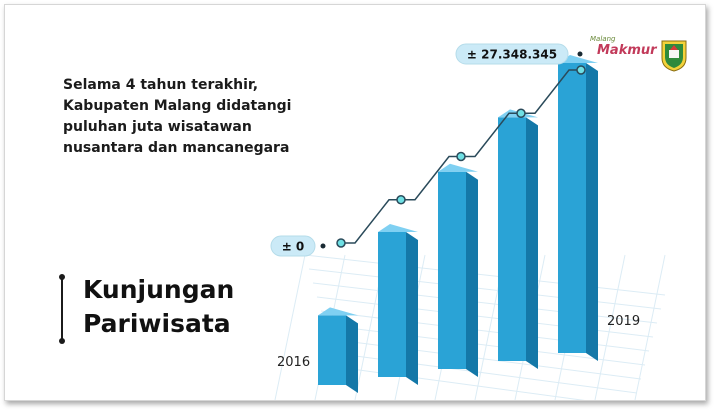 Image resolution: width=715 pixels, height=410 pixels. What do you see at coordinates (157, 127) in the screenshot?
I see `intro-line: puluhan juta wisatawan` at bounding box center [157, 127].